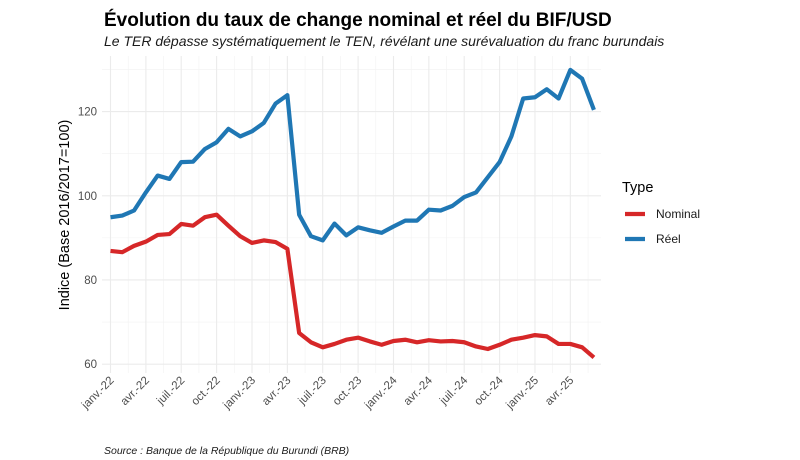 The height and width of the screenshot is (460, 800). I want to click on x-tick-label: oct.-23, so click(347, 391).